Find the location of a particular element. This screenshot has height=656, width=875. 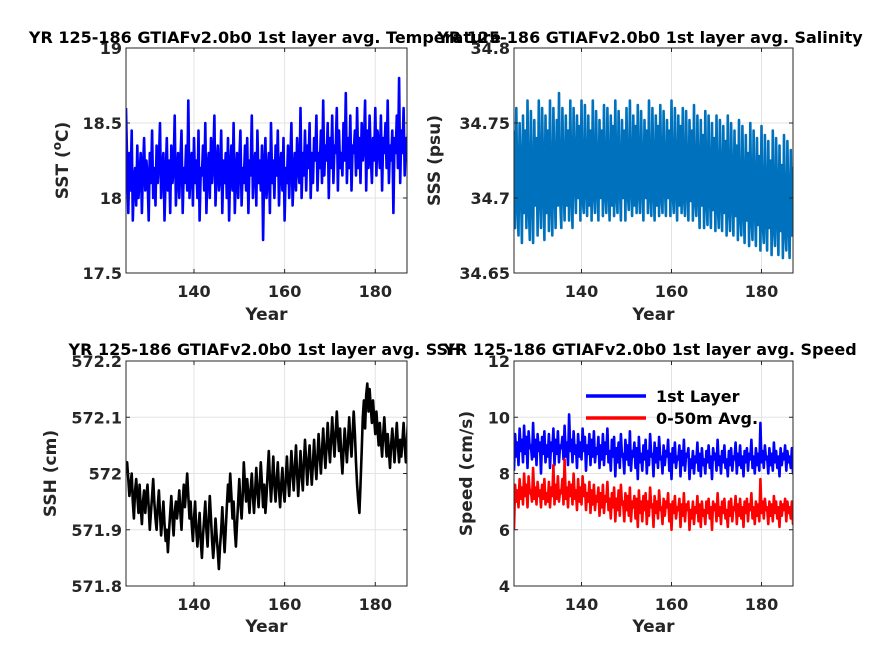

series-line-1st-layer is located at coordinates (653, 447).